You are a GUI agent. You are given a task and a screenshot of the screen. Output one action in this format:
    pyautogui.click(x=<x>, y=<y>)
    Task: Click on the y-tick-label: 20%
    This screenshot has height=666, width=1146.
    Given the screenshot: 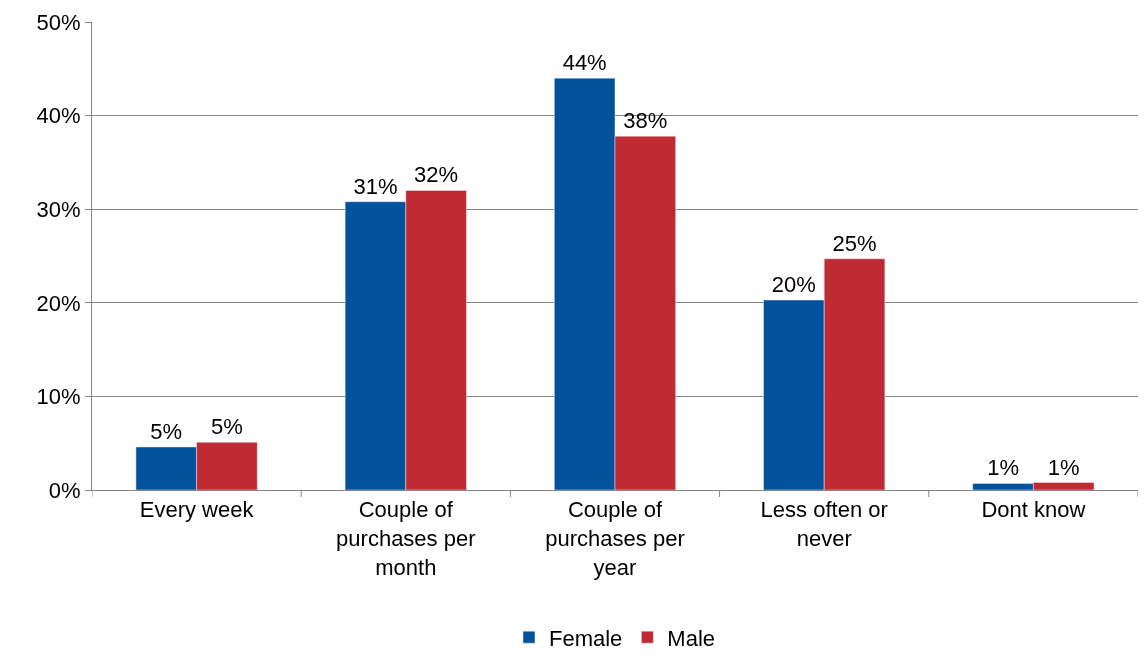 What is the action you would take?
    pyautogui.click(x=58, y=303)
    